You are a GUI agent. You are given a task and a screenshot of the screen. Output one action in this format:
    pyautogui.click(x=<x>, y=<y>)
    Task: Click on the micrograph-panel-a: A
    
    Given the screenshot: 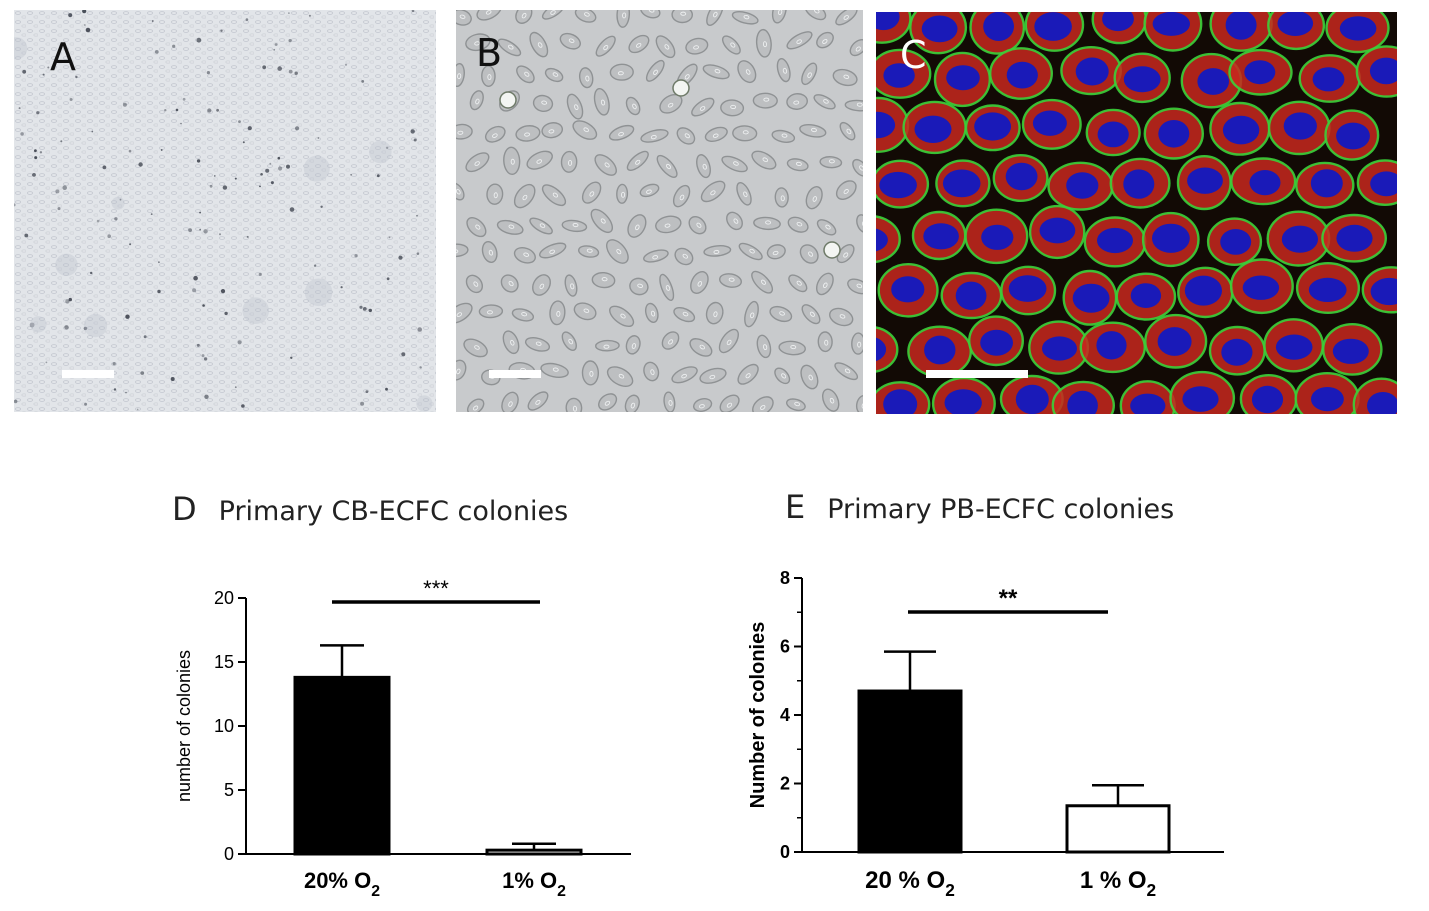 What is the action you would take?
    pyautogui.click(x=225, y=211)
    